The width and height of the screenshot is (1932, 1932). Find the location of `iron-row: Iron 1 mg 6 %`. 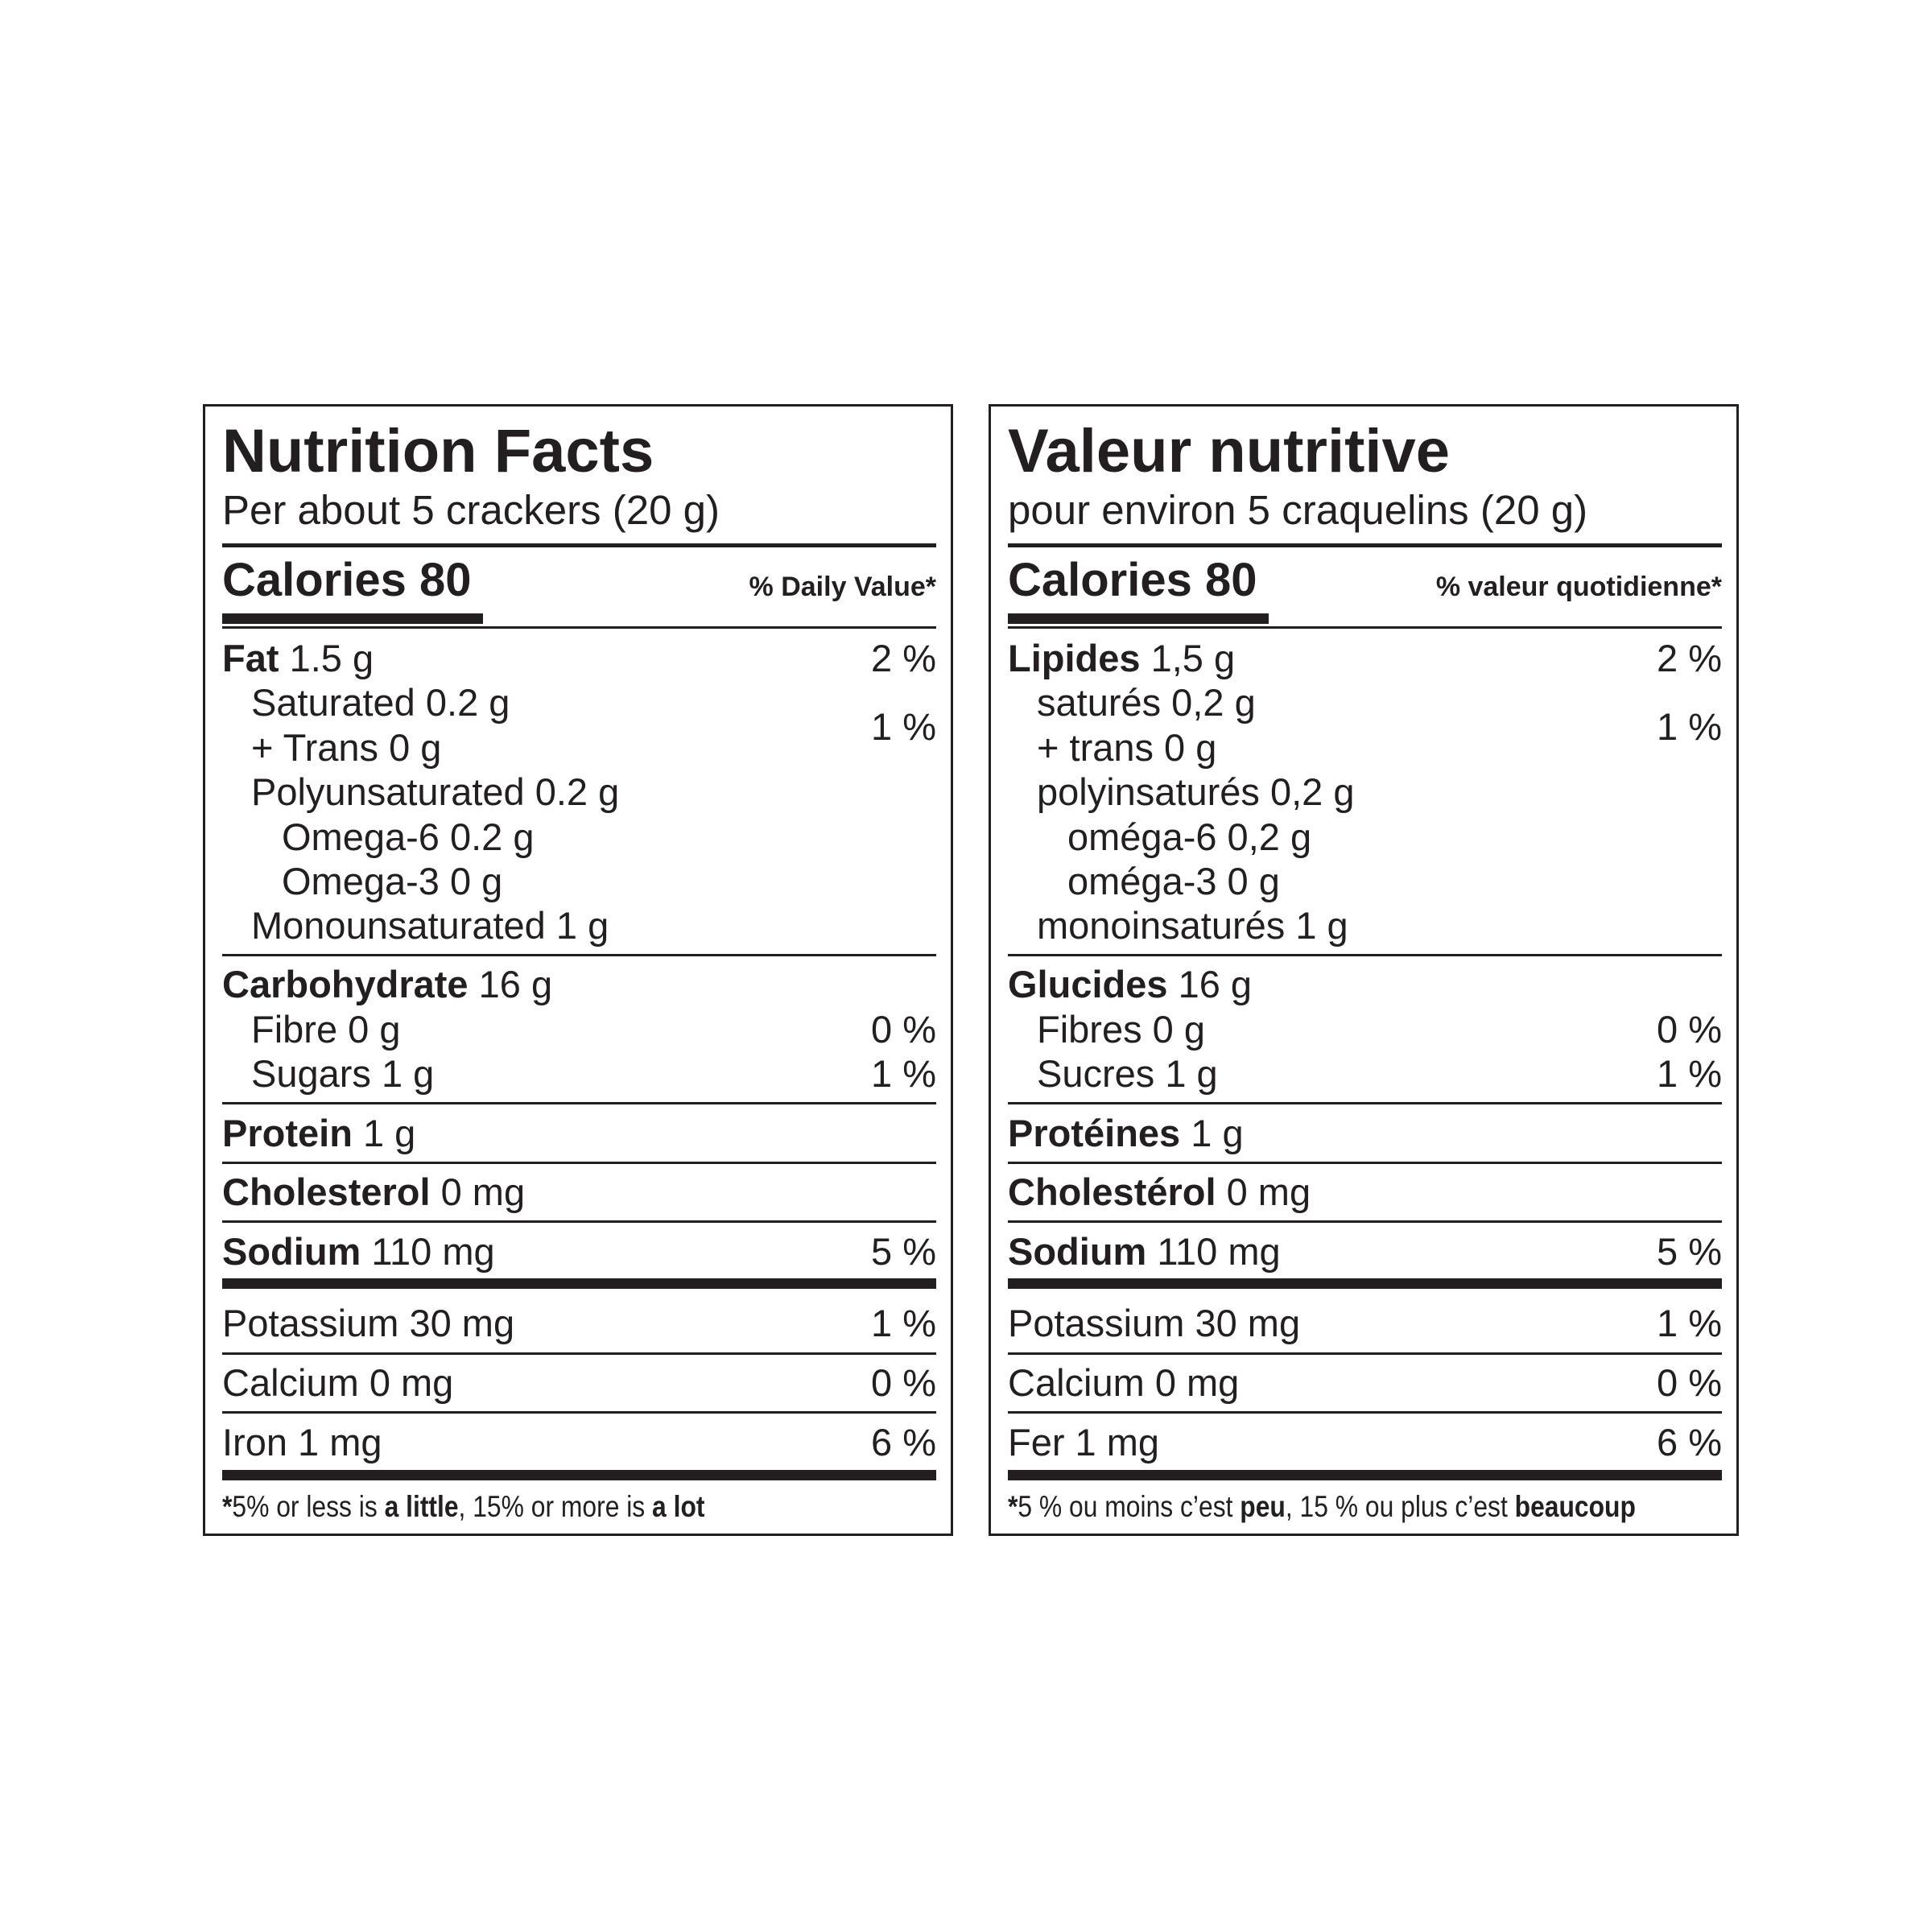

iron-row: Iron 1 mg 6 % is located at coordinates (579, 1442).